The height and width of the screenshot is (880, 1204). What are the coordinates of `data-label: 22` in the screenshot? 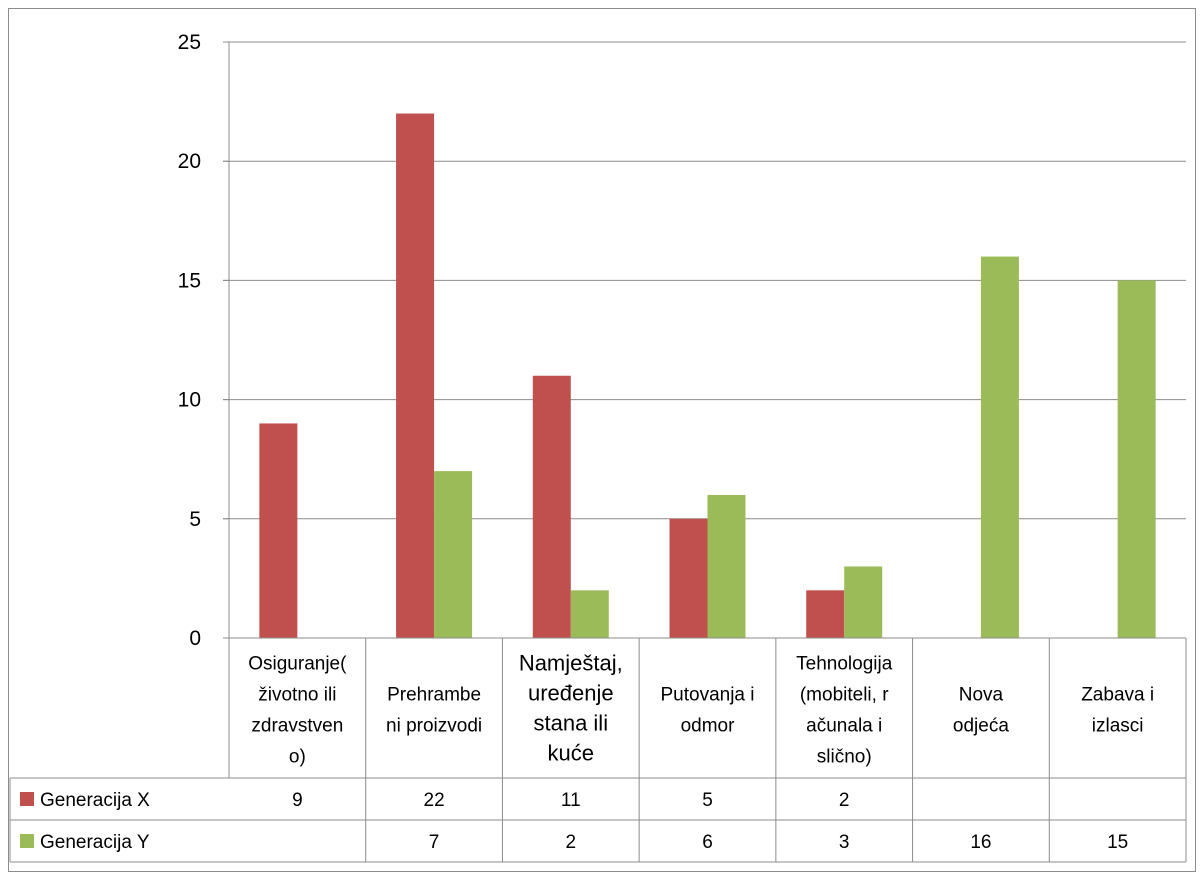 It's located at (434, 800).